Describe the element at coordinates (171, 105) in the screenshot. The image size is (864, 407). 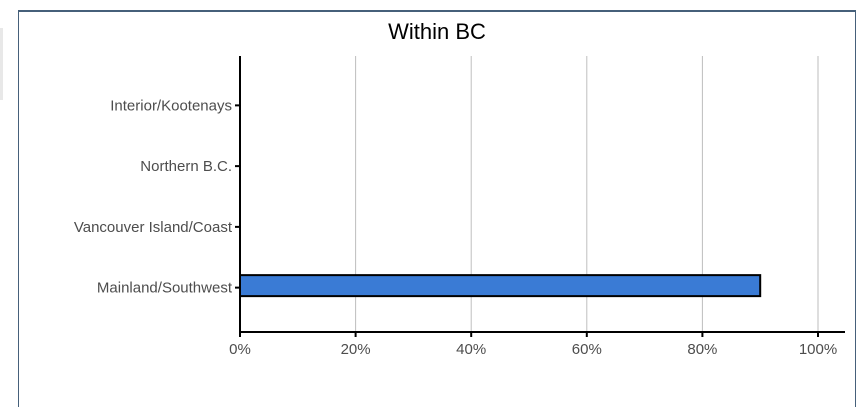
I see `y-tick-label: Interior/Kootenays` at that location.